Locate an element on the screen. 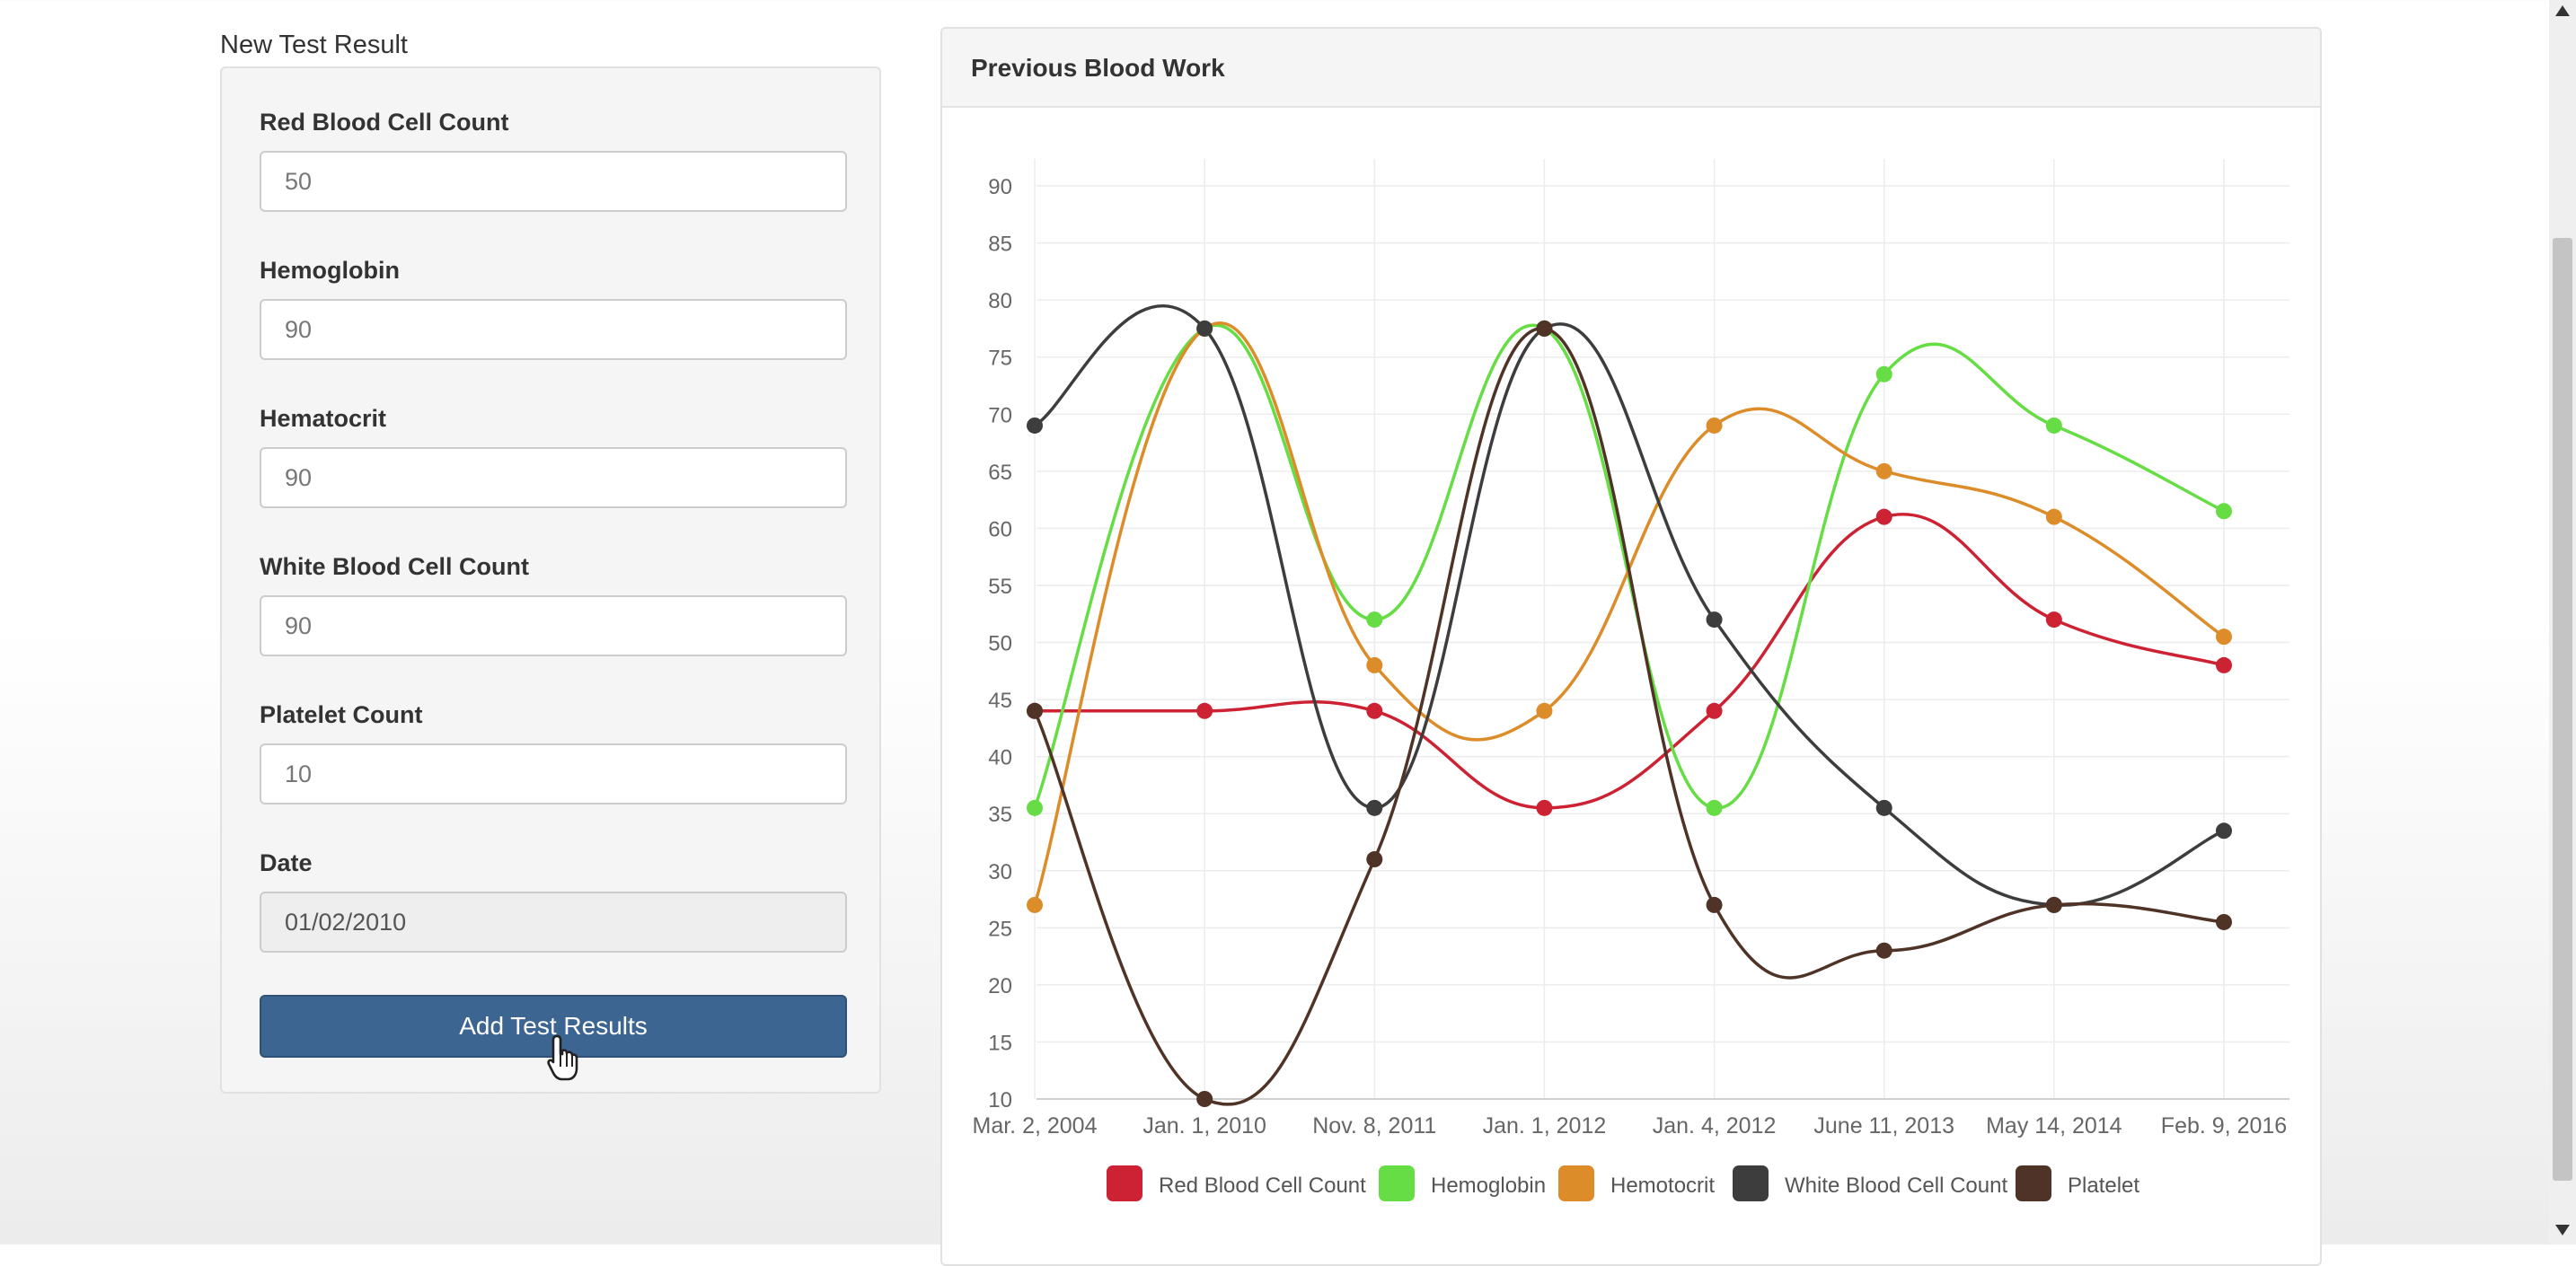 The width and height of the screenshot is (2576, 1266). x-tick-label: June 11, 2013 is located at coordinates (1883, 1126).